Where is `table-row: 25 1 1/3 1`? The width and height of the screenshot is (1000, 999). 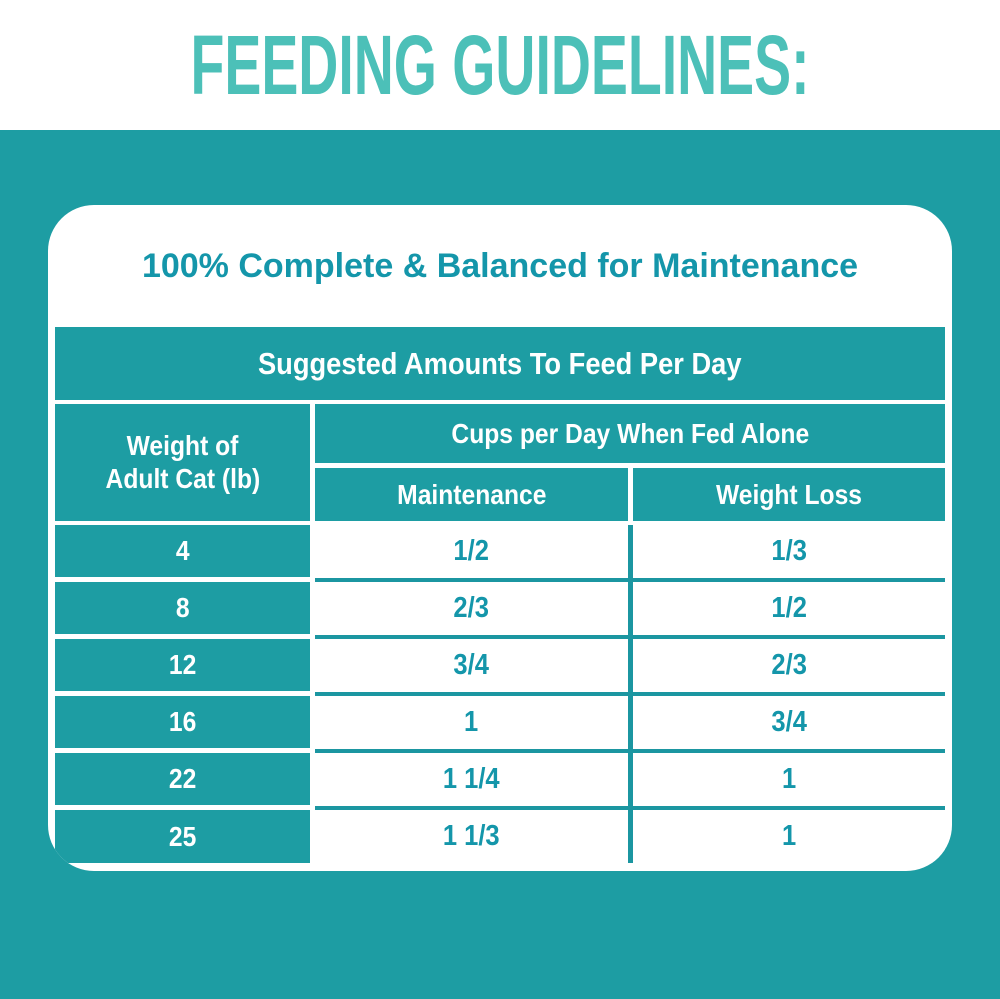 table-row: 25 1 1/3 1 is located at coordinates (500, 836).